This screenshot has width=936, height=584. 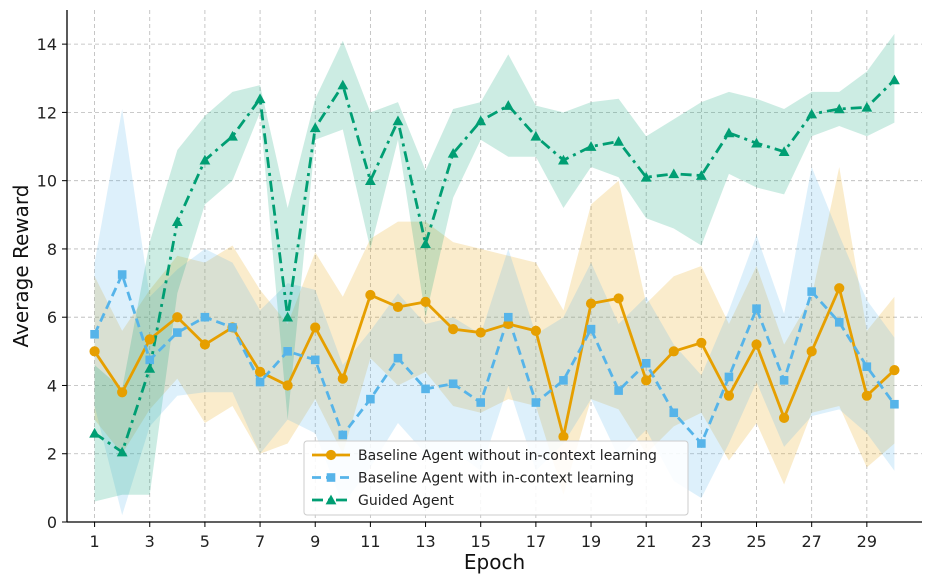 What do you see at coordinates (52, 385) in the screenshot?
I see `y-tick-label: 4` at bounding box center [52, 385].